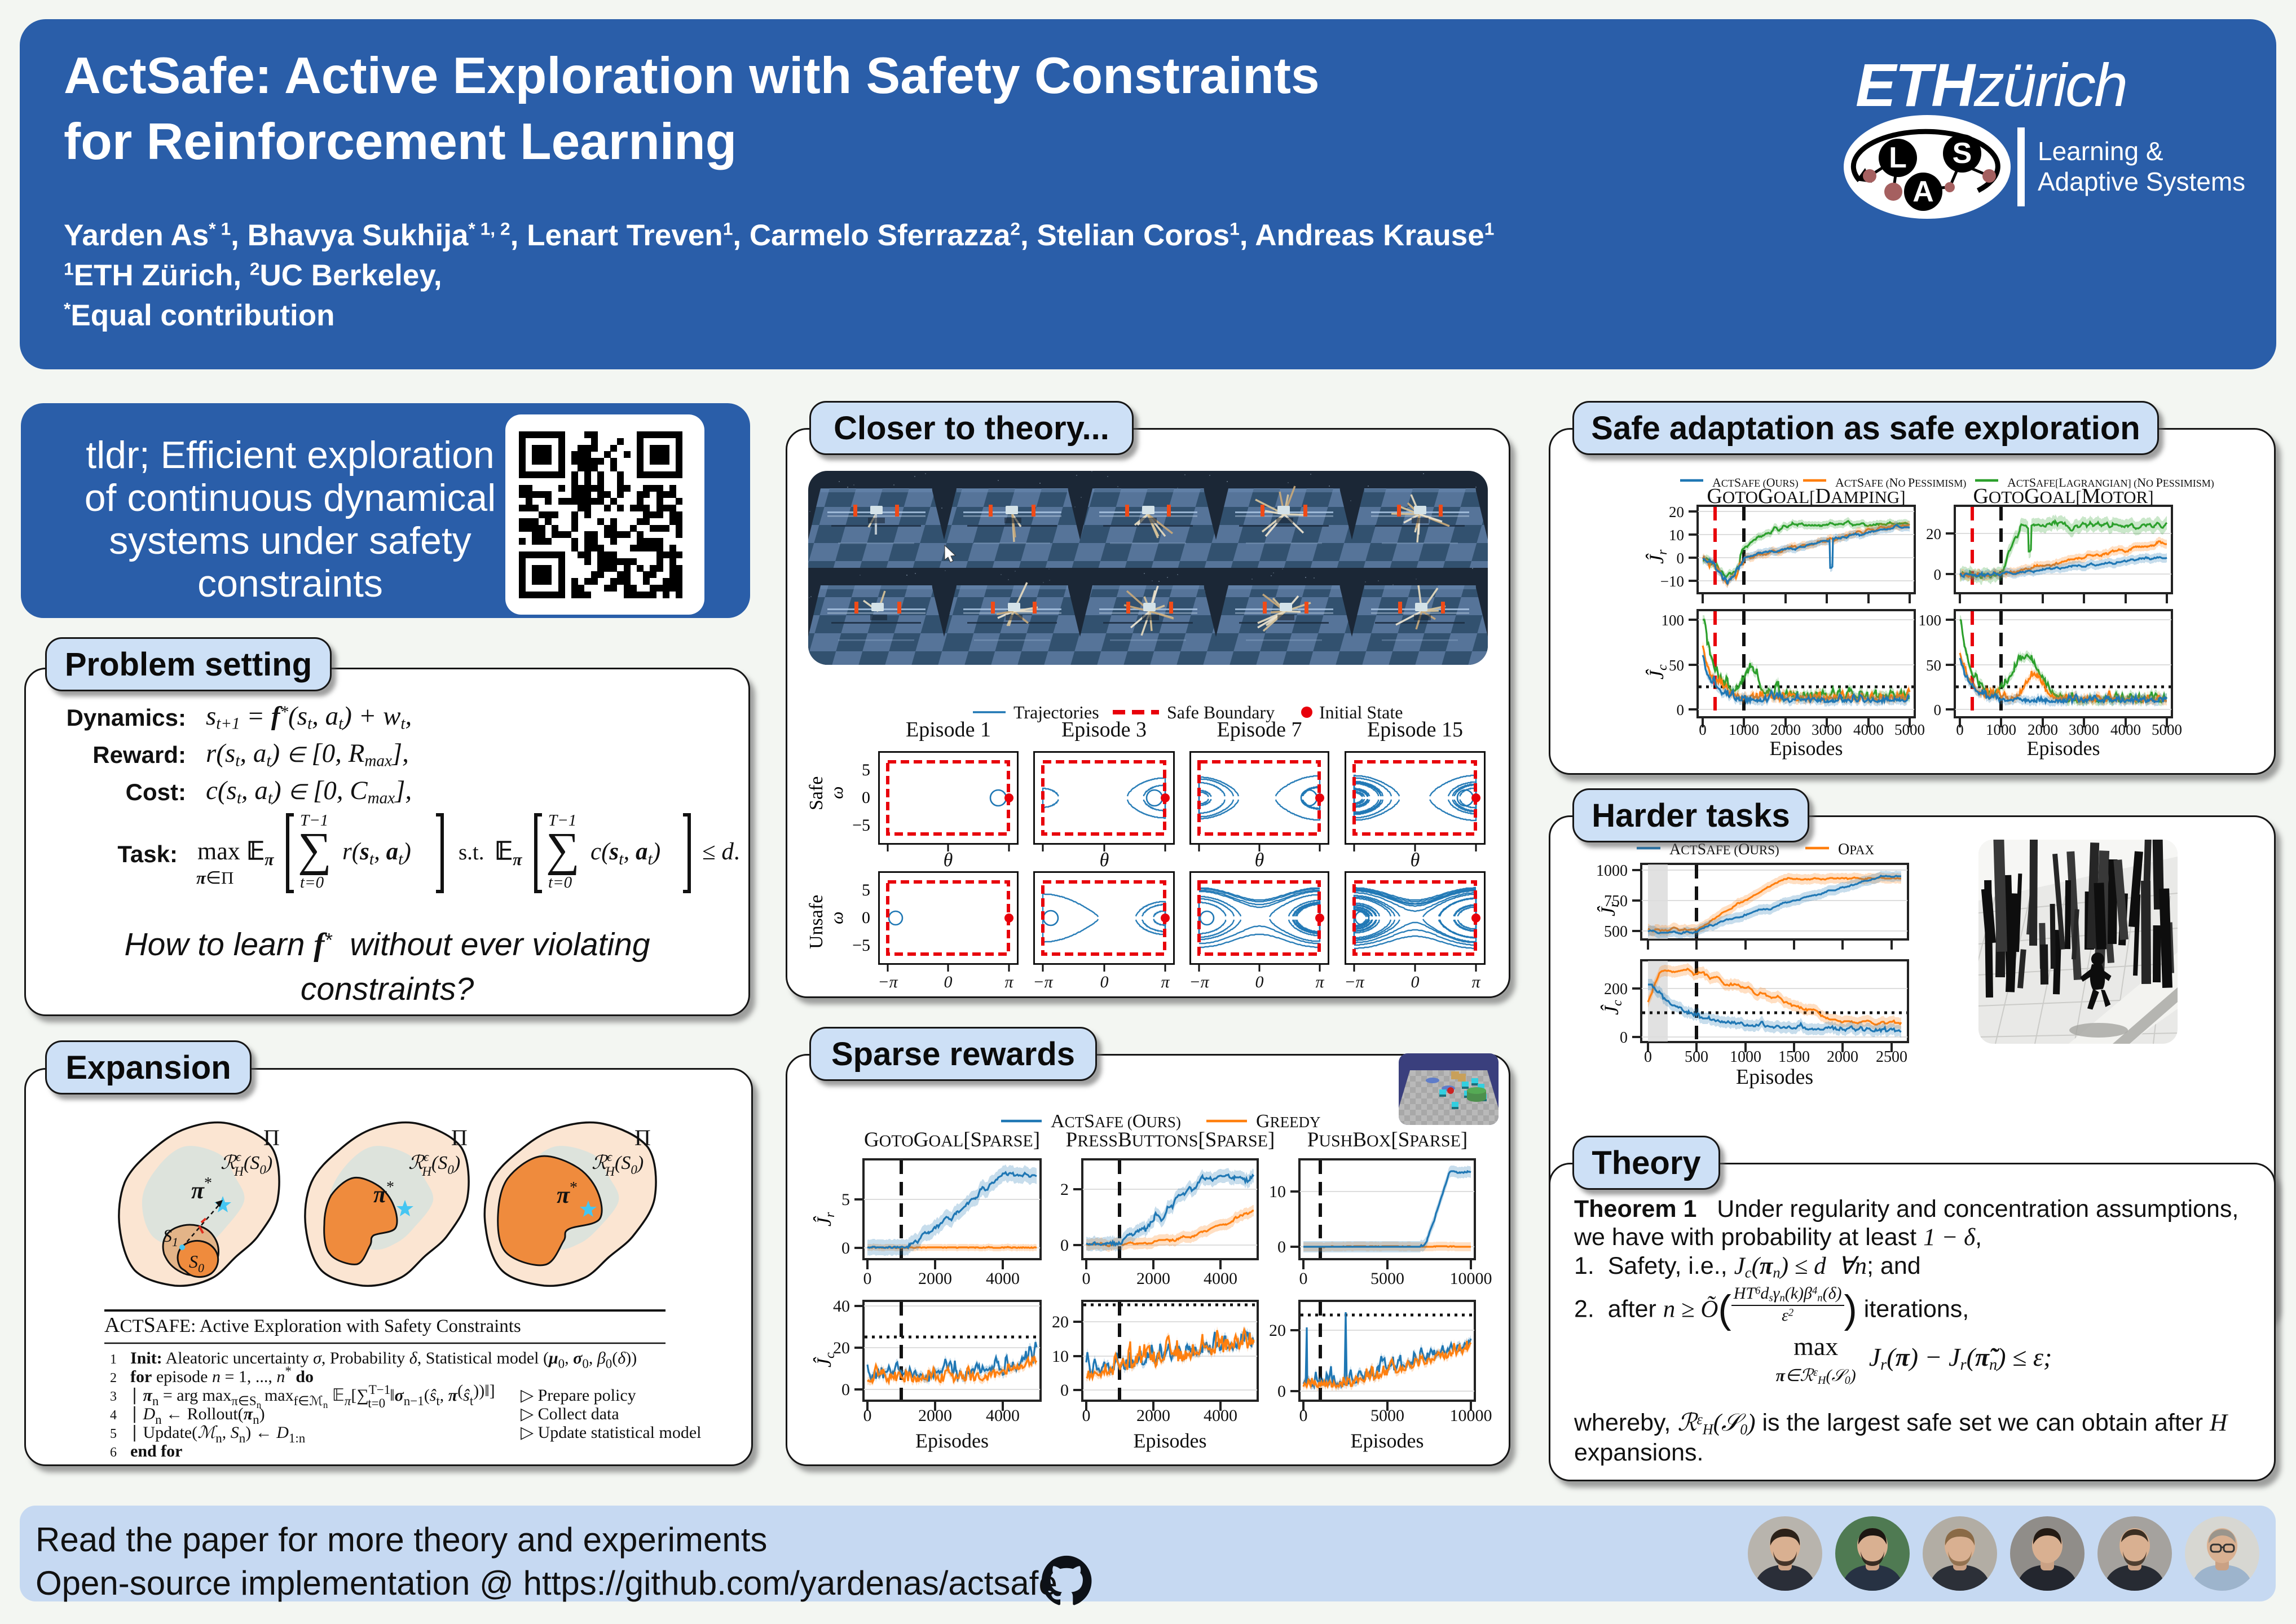  Describe the element at coordinates (113, 1415) in the screenshot. I see `svg-text: 4` at that location.